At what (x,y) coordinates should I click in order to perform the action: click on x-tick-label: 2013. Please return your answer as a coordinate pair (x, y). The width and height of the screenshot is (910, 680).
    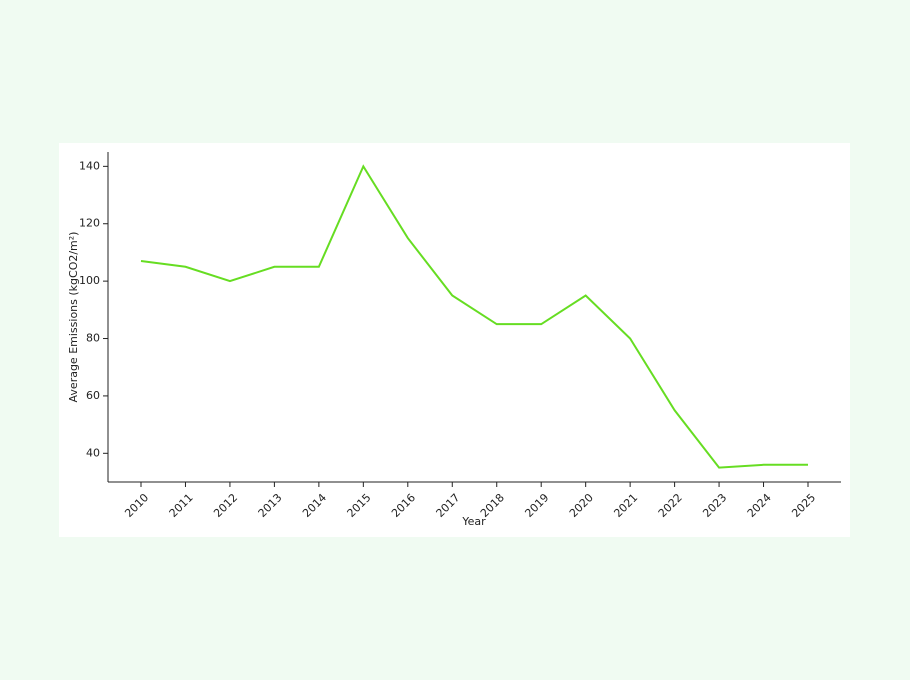
    Looking at the image, I should click on (270, 505).